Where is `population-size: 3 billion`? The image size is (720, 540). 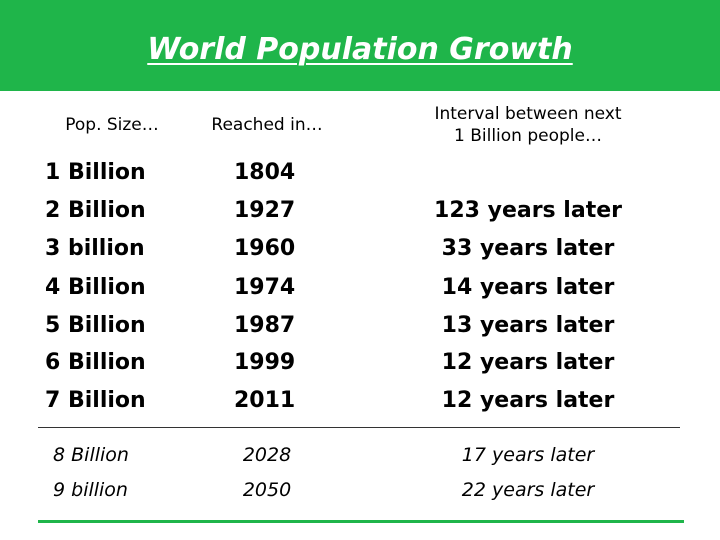 population-size: 3 billion is located at coordinates (95, 248).